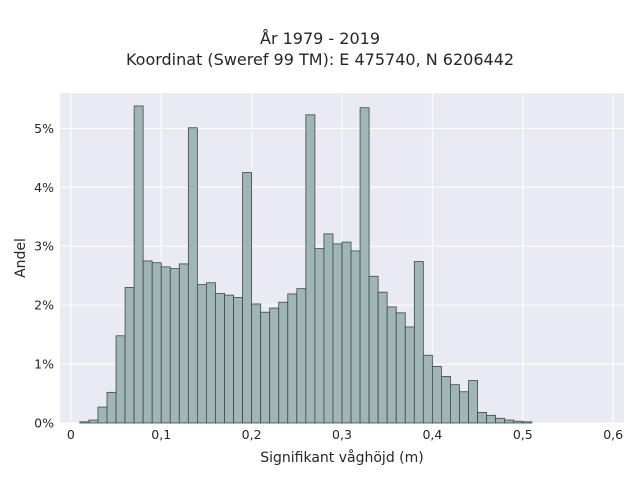 This screenshot has width=640, height=480. Describe the element at coordinates (44, 423) in the screenshot. I see `y-tick-label: 0%` at that location.